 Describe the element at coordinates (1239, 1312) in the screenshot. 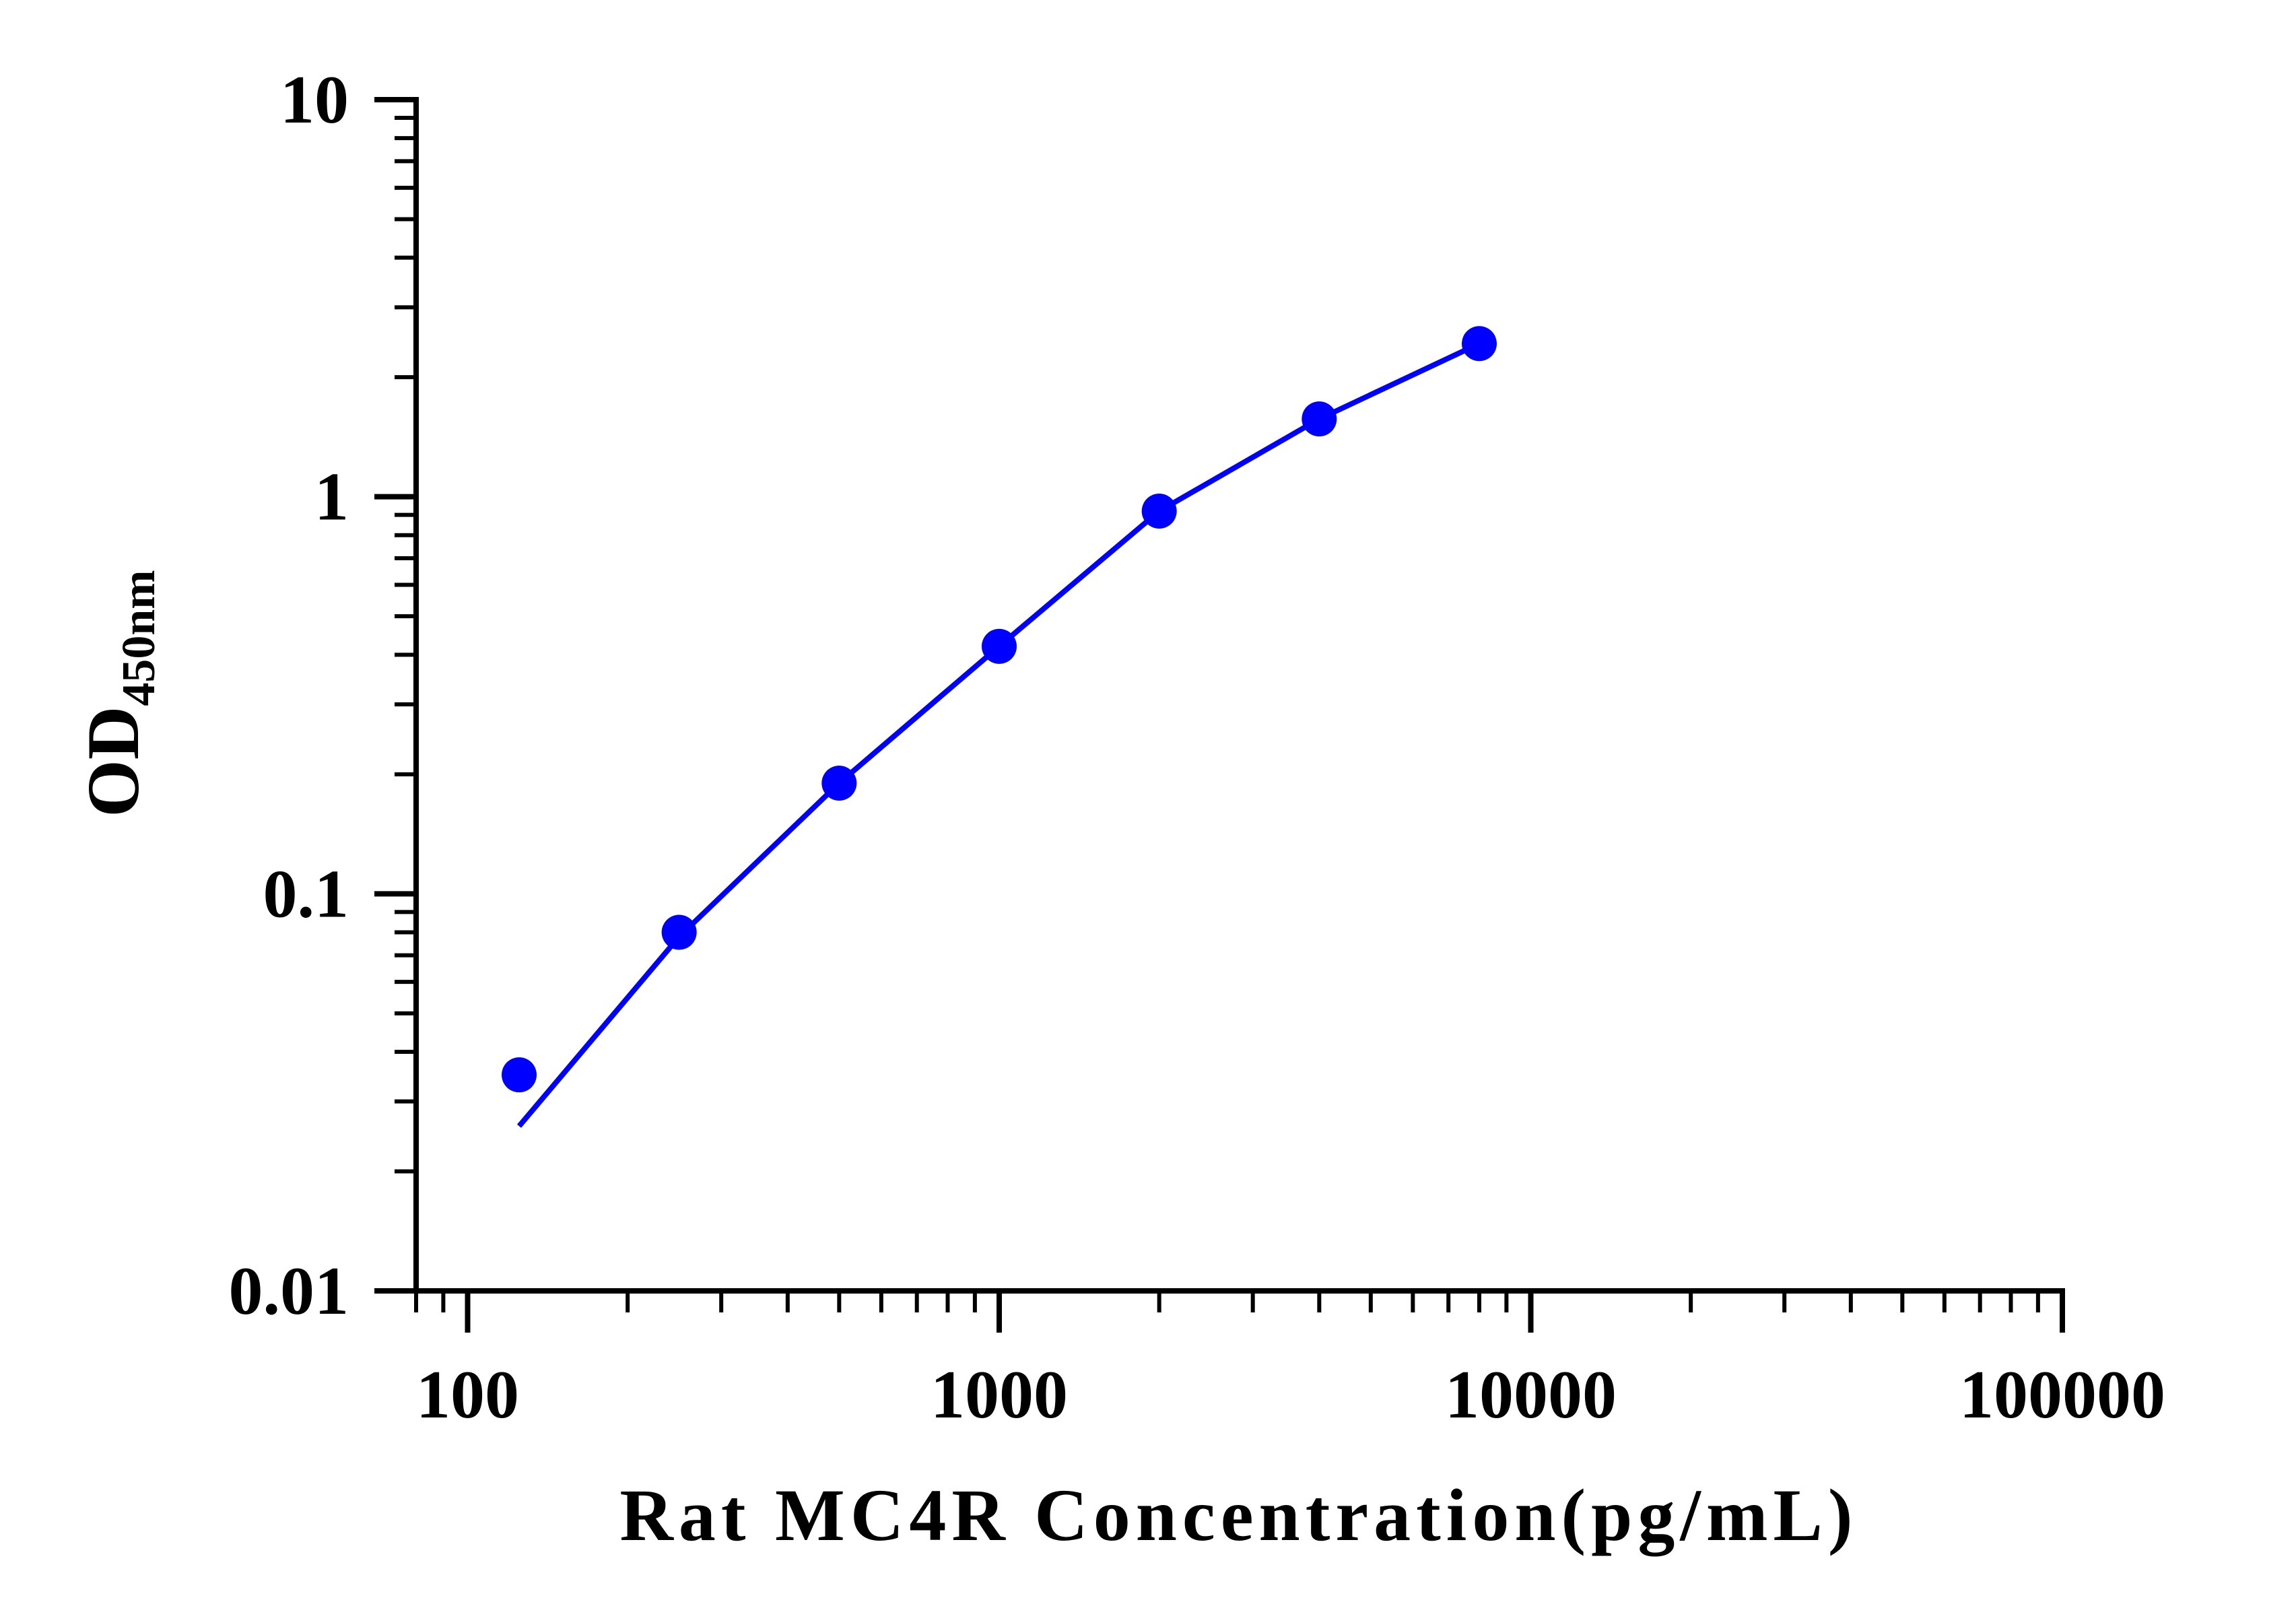

I see `x-axis-ticks` at that location.